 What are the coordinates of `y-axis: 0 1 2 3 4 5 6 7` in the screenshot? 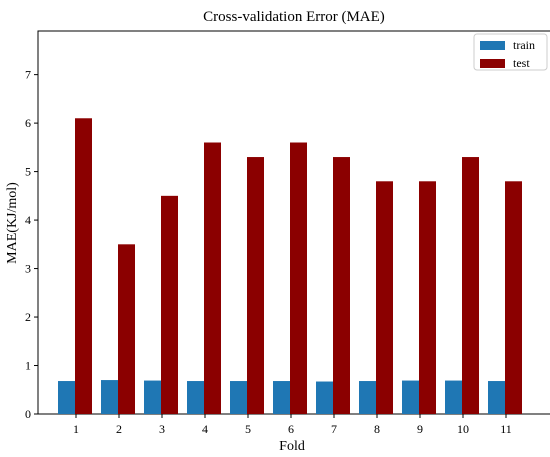 It's located at (31, 244).